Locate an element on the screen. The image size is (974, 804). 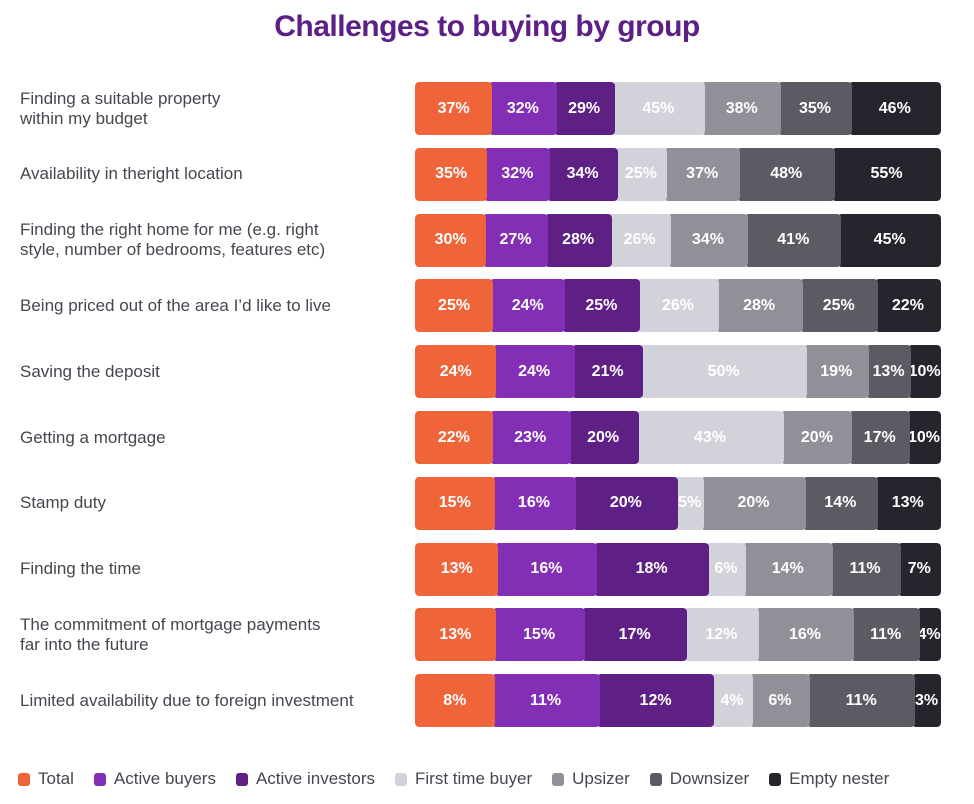
stacked-bar: 30% 27% 28% 26% 34% 41% 45% is located at coordinates (678, 240).